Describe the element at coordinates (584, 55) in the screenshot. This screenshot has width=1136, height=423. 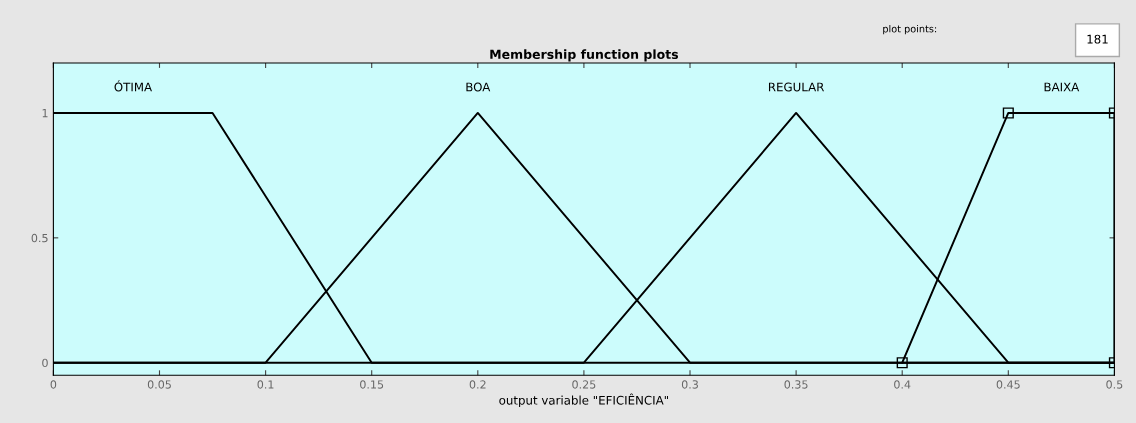
I see `chart-title: Membership function plots` at that location.